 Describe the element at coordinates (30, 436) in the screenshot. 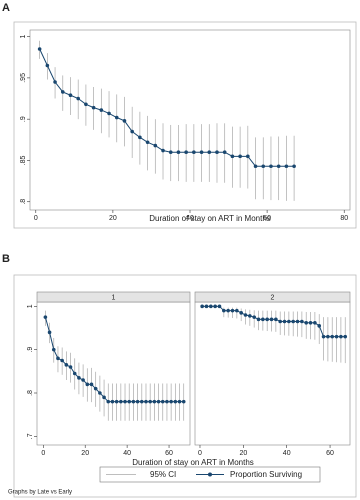

I see `y-tick-label: .7` at that location.